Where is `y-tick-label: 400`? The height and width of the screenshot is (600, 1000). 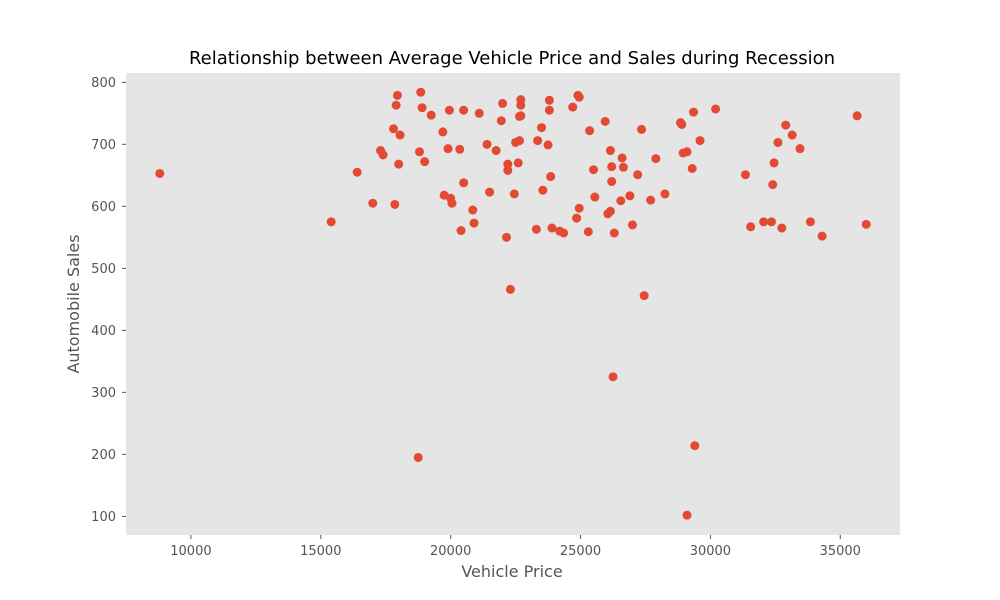 y-tick-label: 400 is located at coordinates (103, 331).